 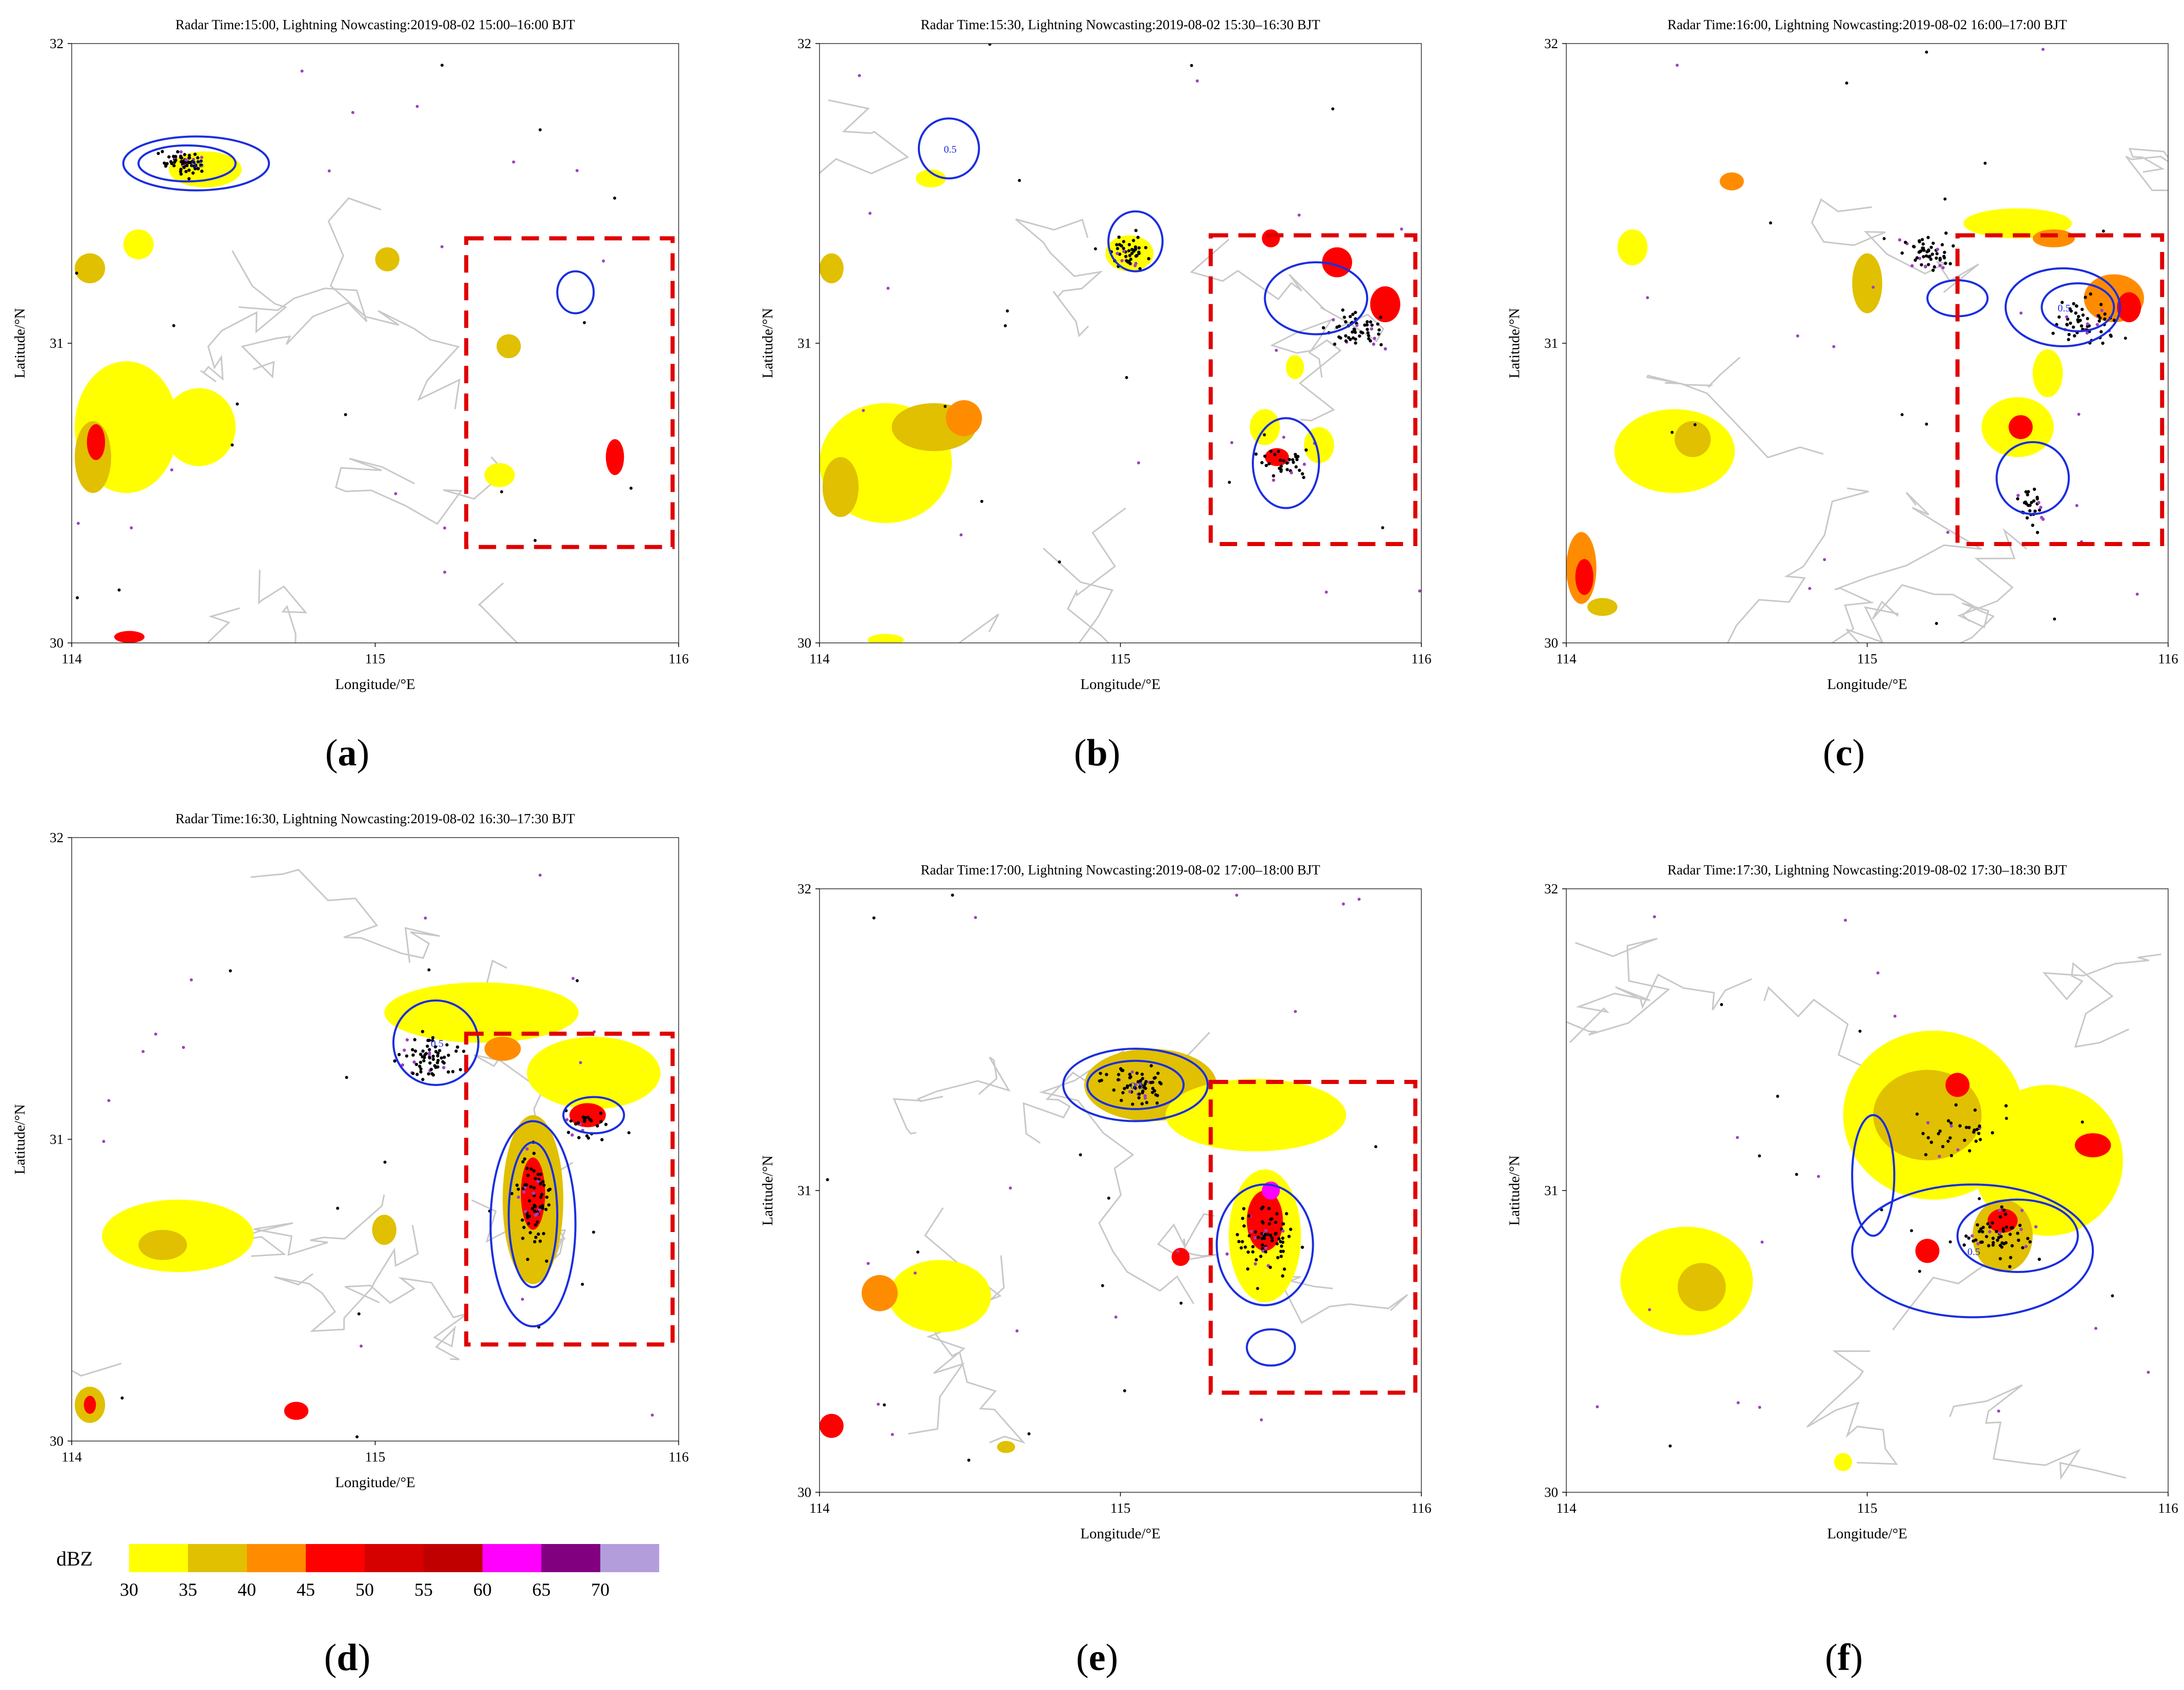 I want to click on y-tick-label: 31, so click(x=57, y=1140).